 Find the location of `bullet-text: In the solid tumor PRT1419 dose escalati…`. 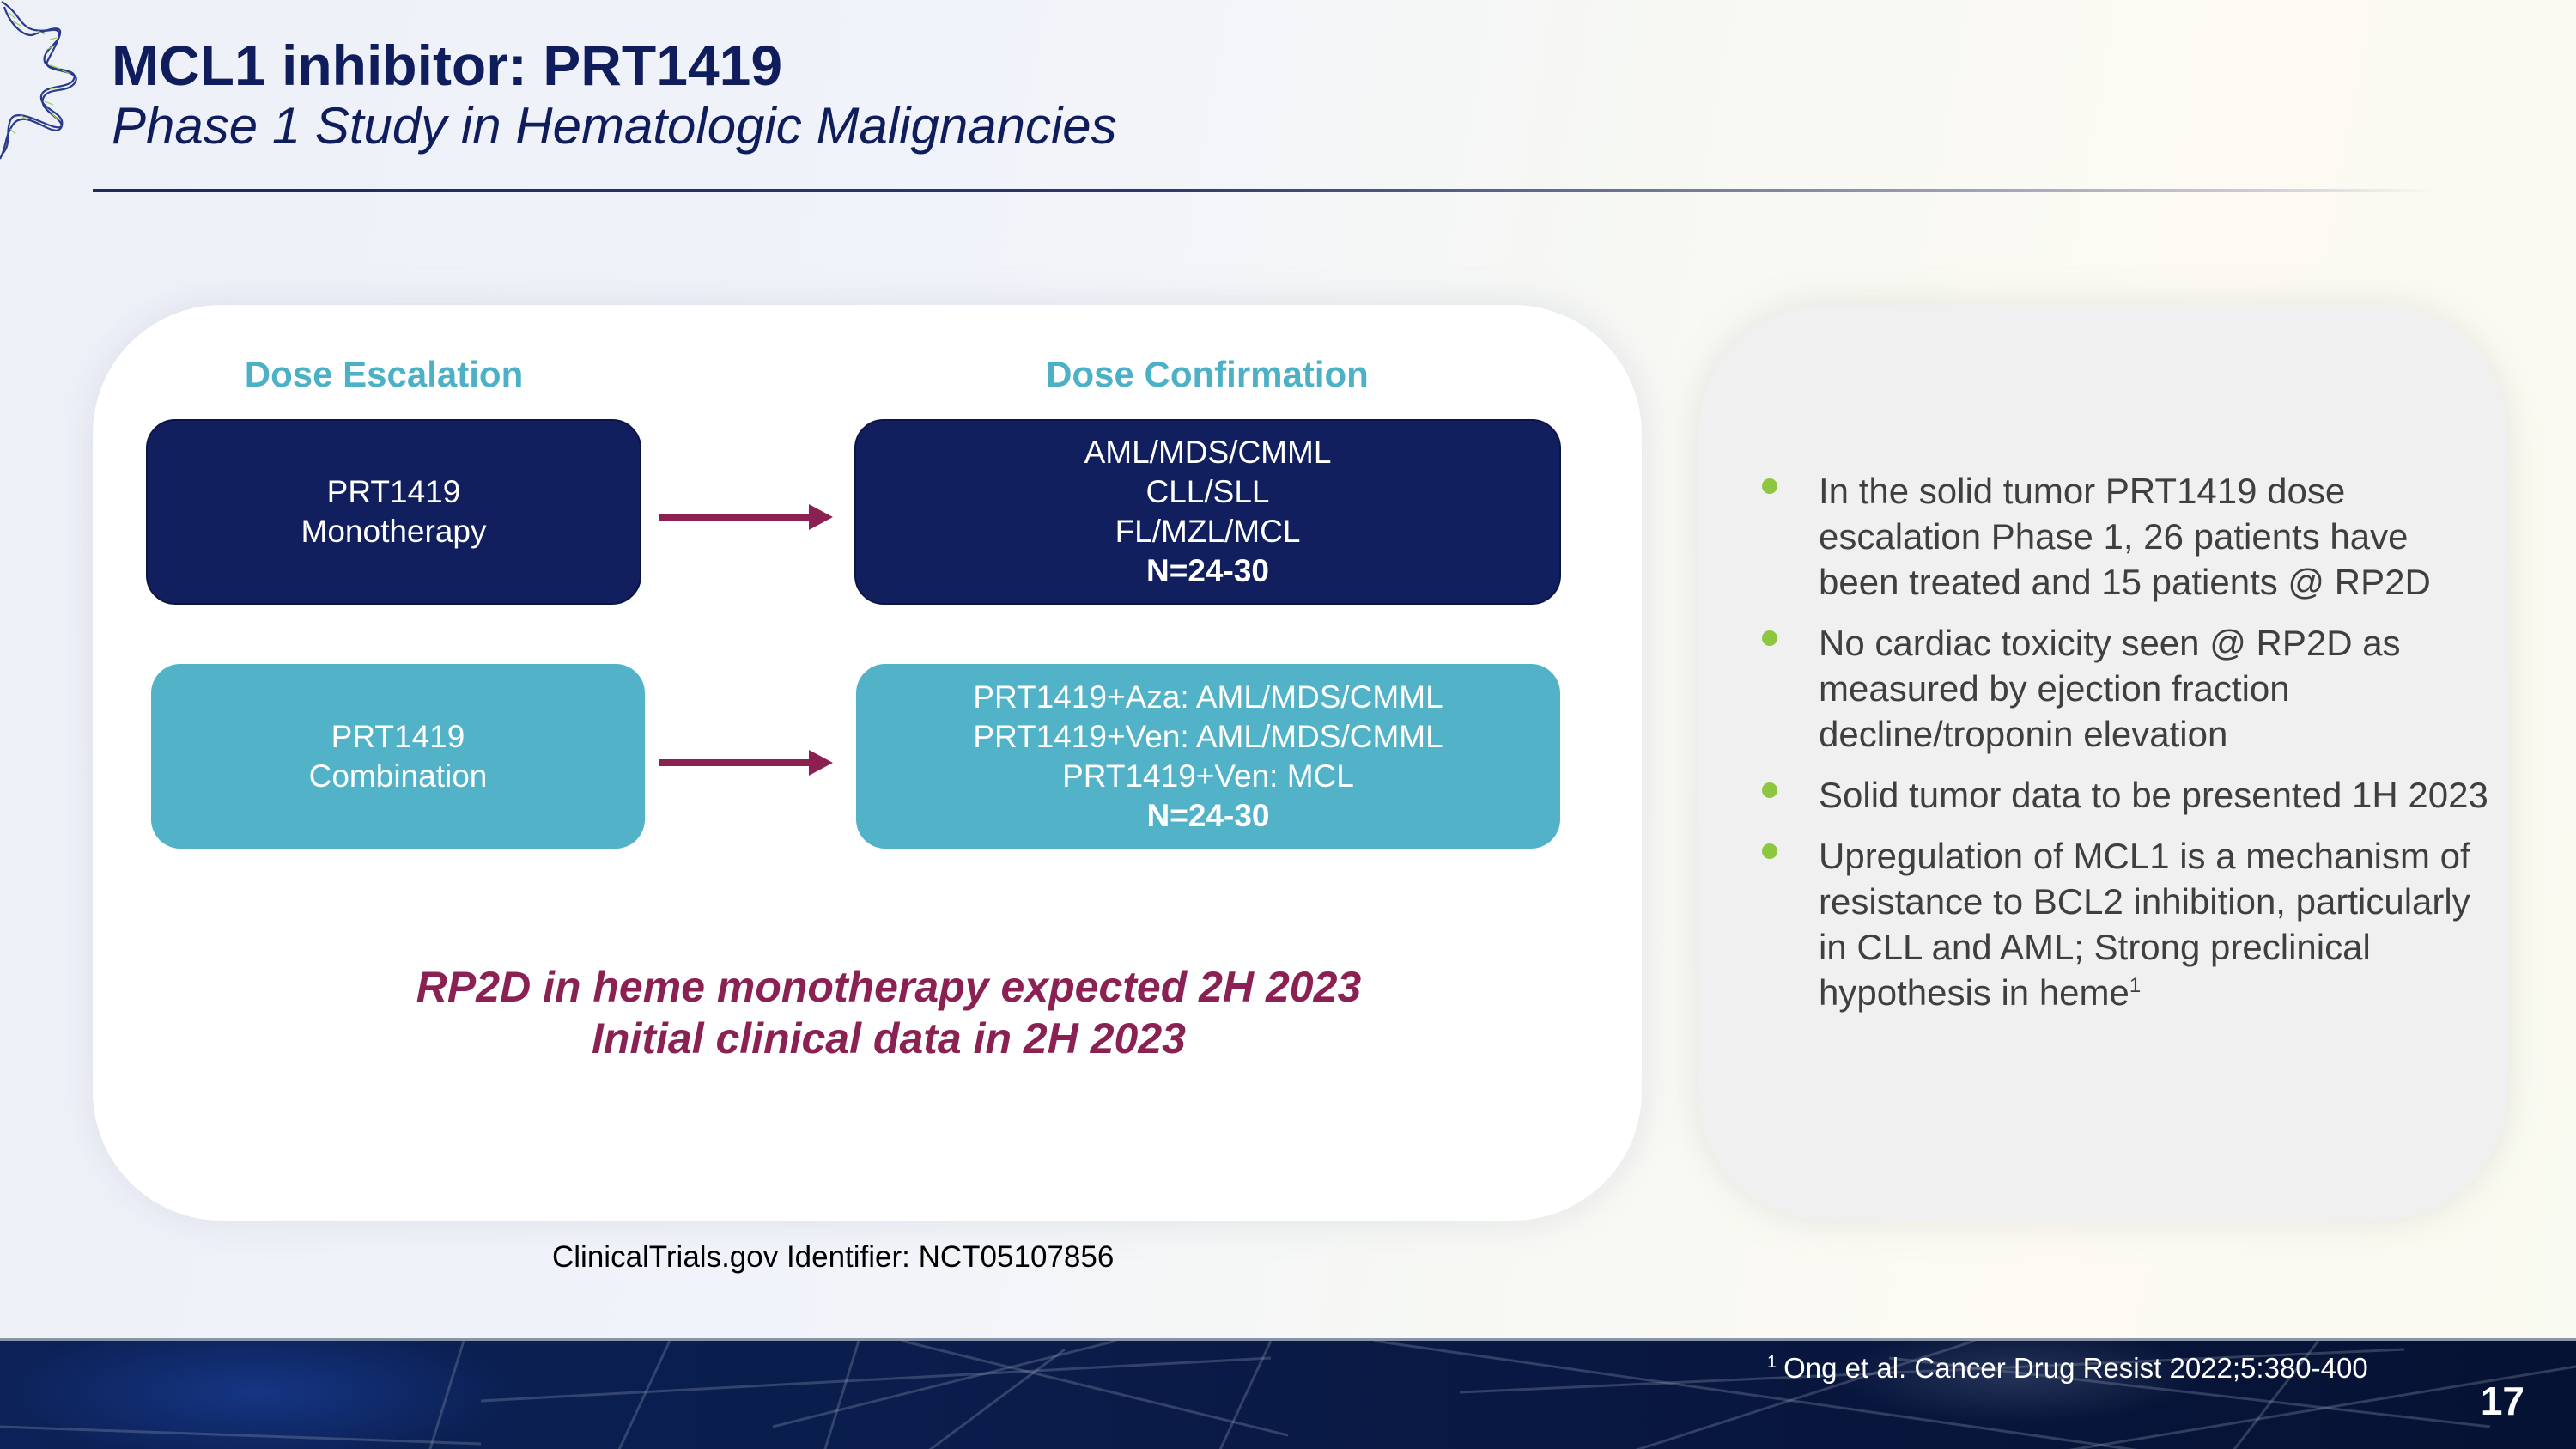

bullet-text: In the solid tumor PRT1419 dose escalati… is located at coordinates (2125, 536).